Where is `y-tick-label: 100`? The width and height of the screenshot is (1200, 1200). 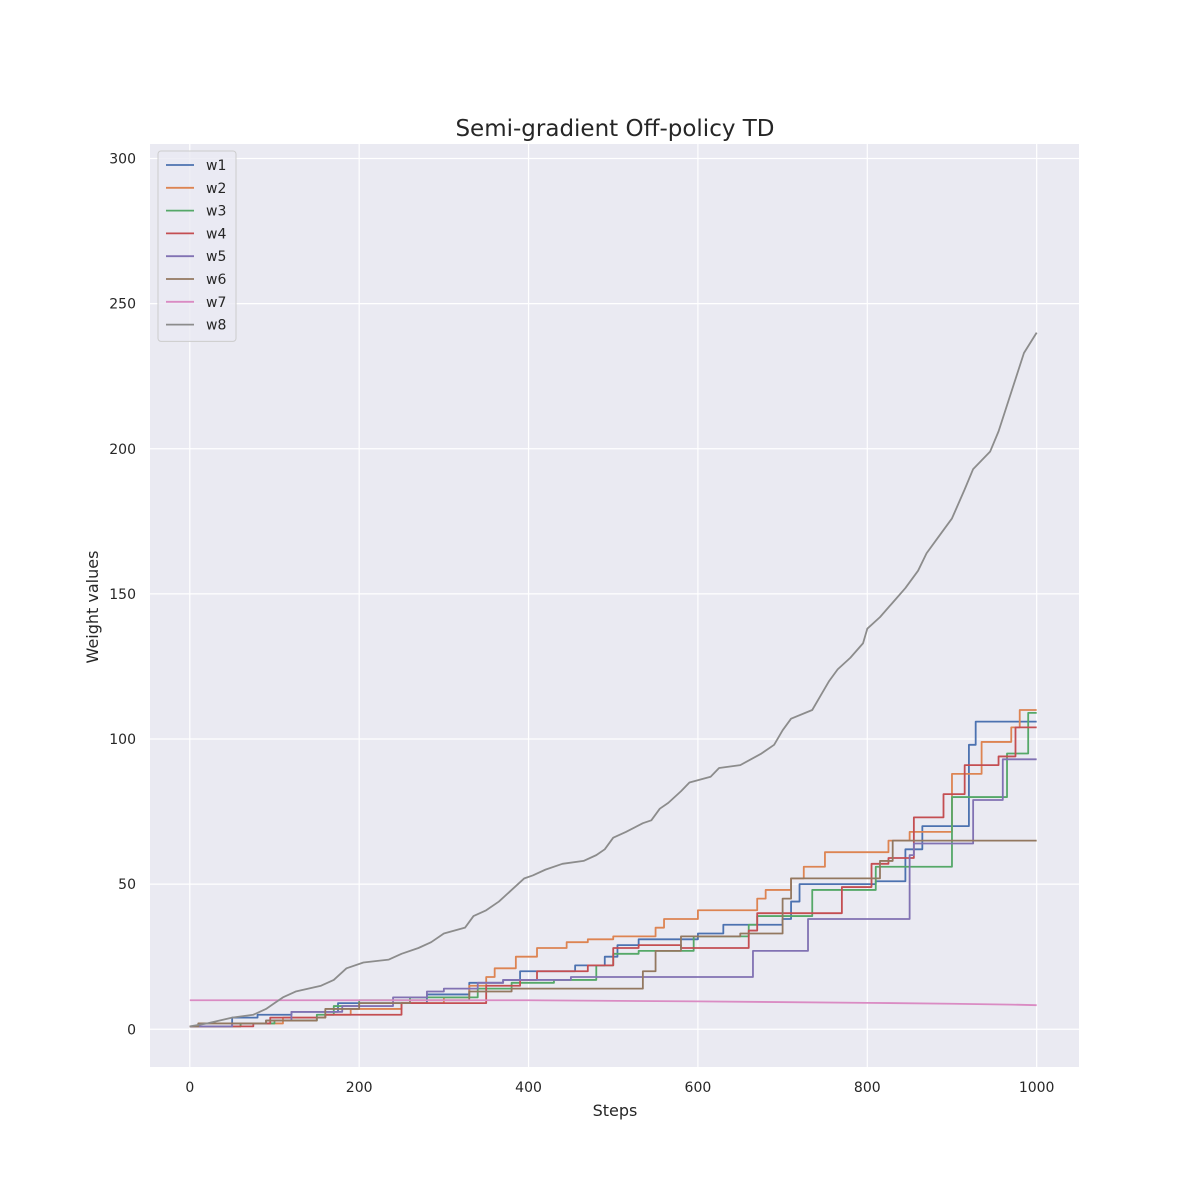 y-tick-label: 100 is located at coordinates (122, 740).